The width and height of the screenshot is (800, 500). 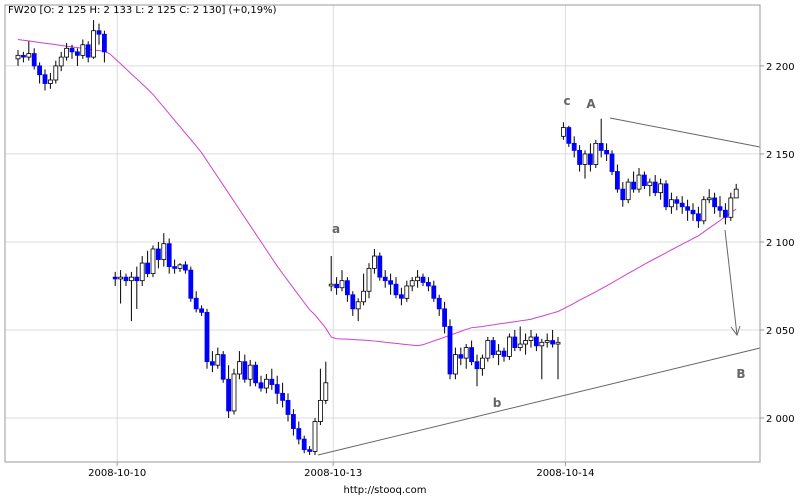 I want to click on y-tick-label: 2 200, so click(x=780, y=67).